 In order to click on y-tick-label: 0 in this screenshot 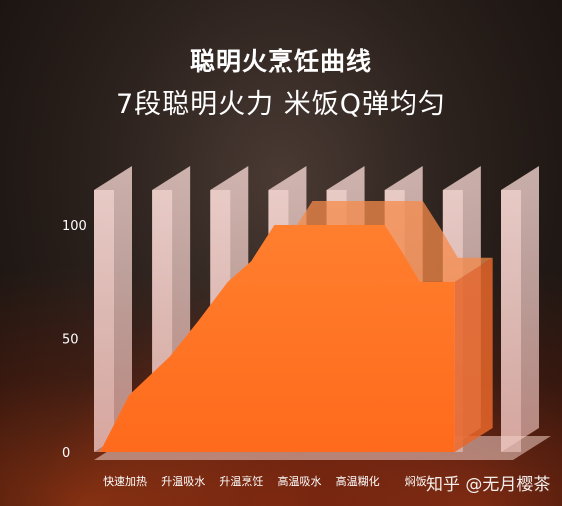, I will do `click(66, 453)`.